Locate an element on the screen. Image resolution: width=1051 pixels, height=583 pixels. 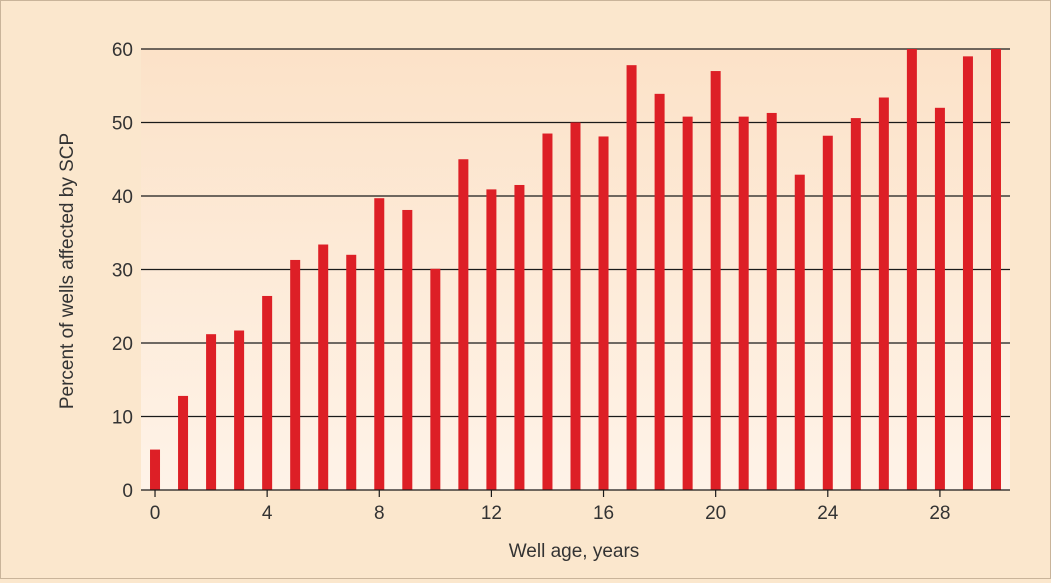
x-tick-label: 28 is located at coordinates (939, 513).